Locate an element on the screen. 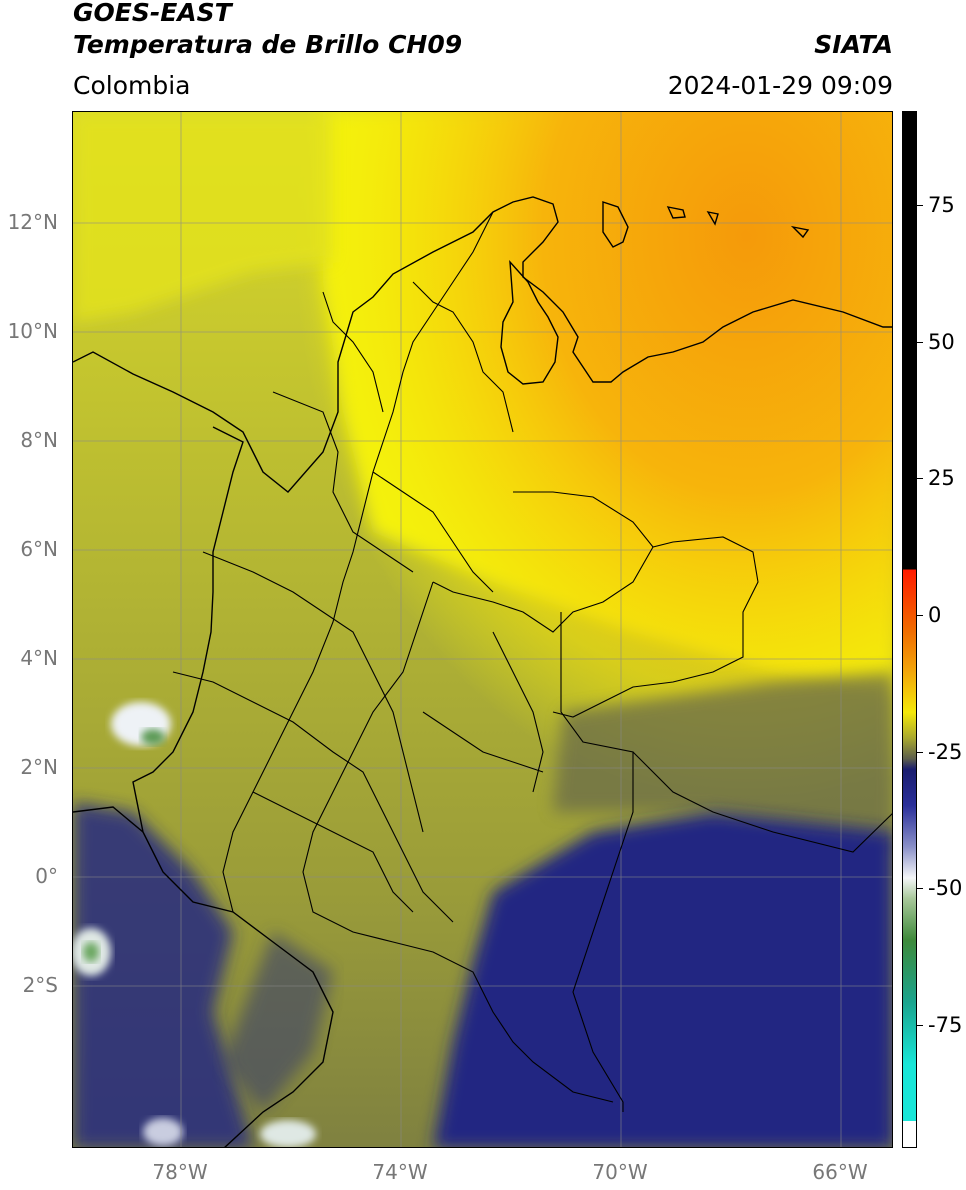  organization-label: SIATA is located at coordinates (853, 44).